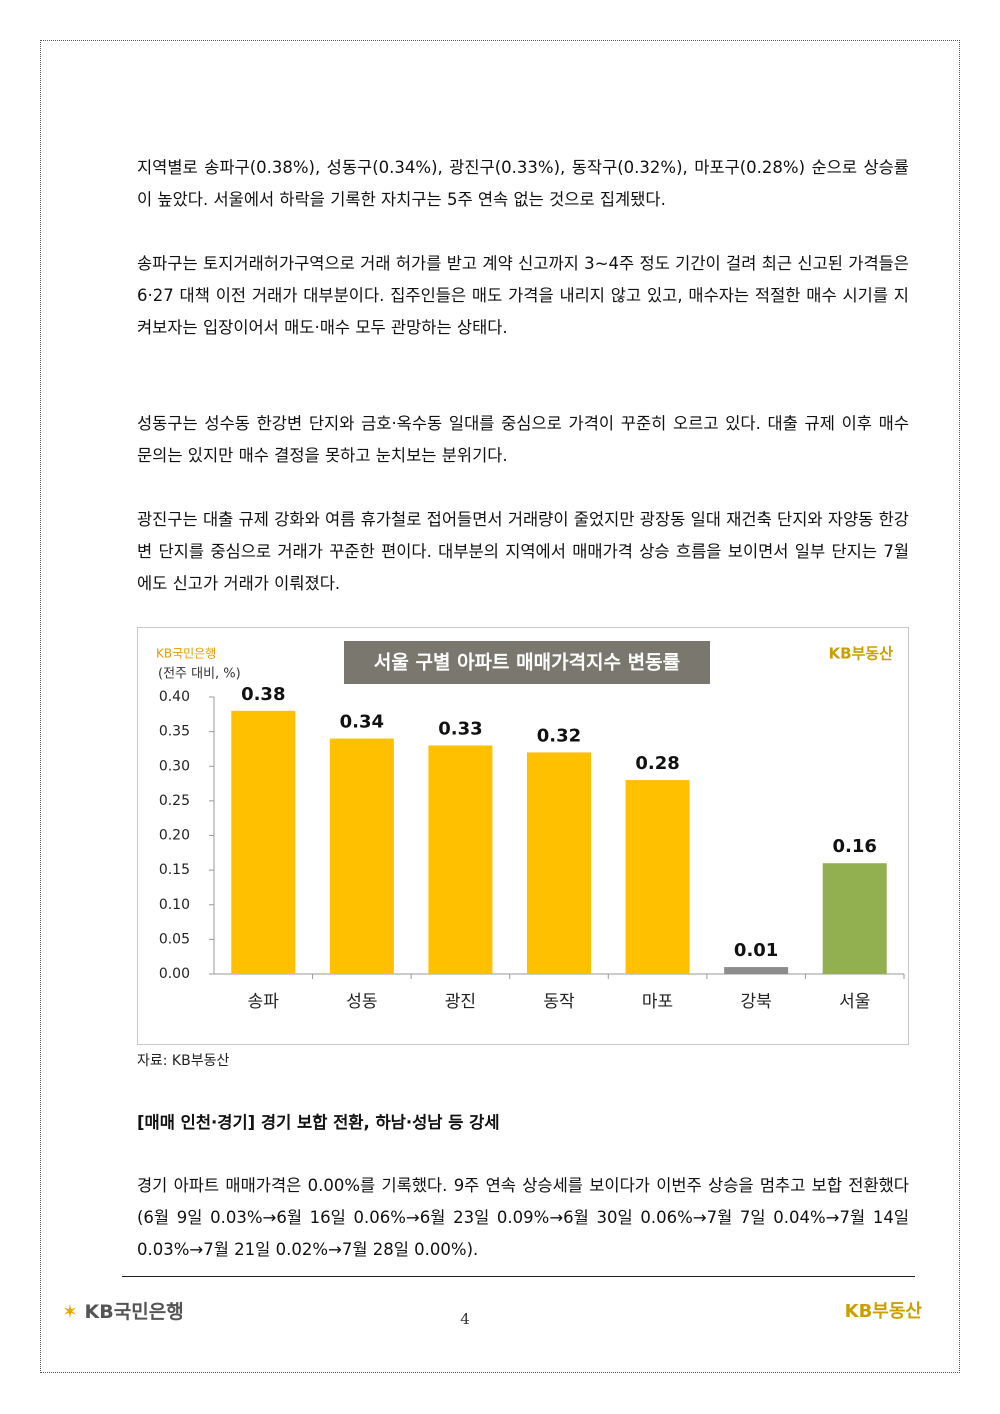 The height and width of the screenshot is (1414, 1000). Describe the element at coordinates (518, 1276) in the screenshot. I see `footer-rule` at that location.